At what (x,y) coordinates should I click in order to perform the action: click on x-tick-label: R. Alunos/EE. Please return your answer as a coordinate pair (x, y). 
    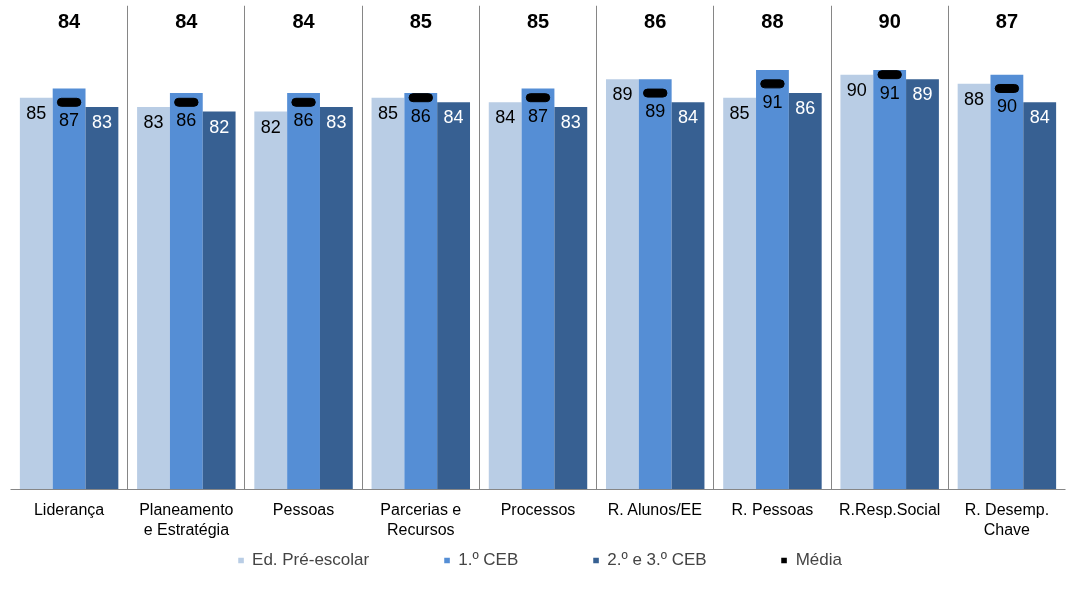
    Looking at the image, I should click on (654, 509).